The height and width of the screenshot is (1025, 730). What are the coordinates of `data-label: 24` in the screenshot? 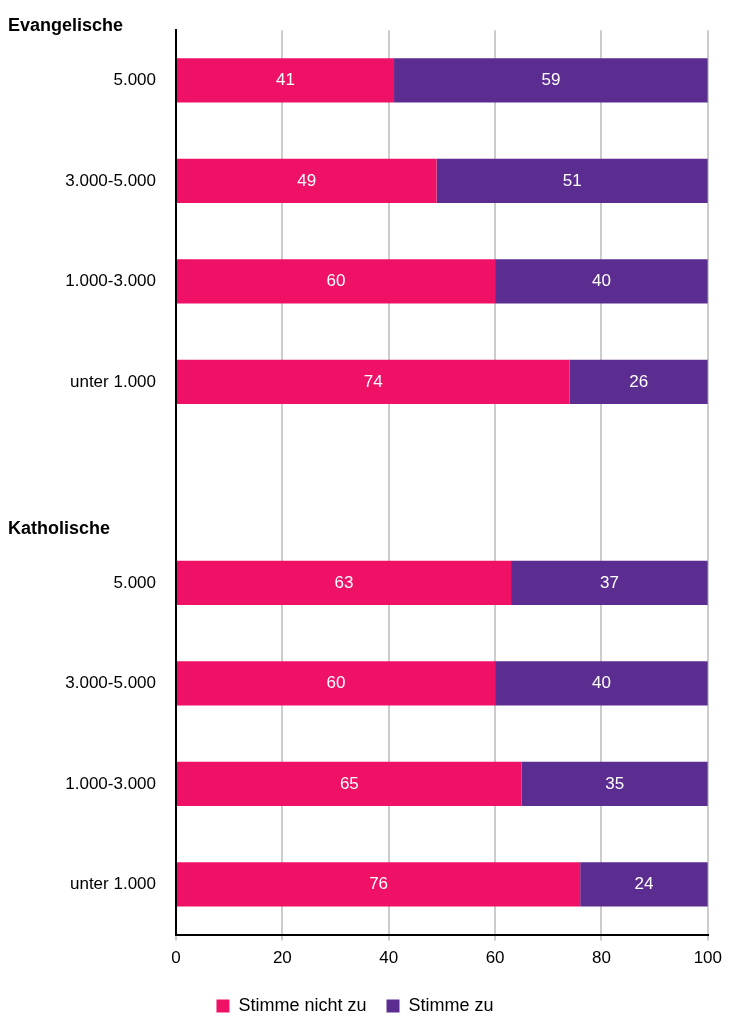 It's located at (644, 884).